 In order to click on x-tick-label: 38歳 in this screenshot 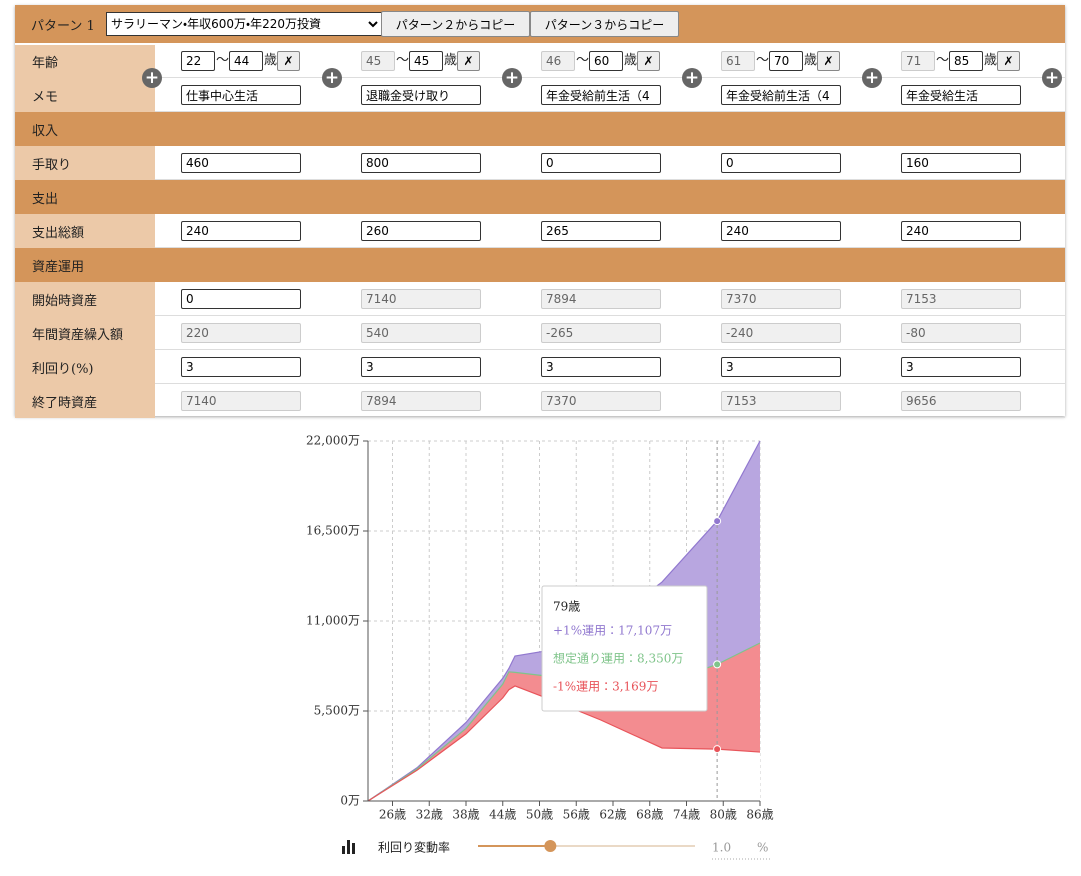, I will do `click(465, 815)`.